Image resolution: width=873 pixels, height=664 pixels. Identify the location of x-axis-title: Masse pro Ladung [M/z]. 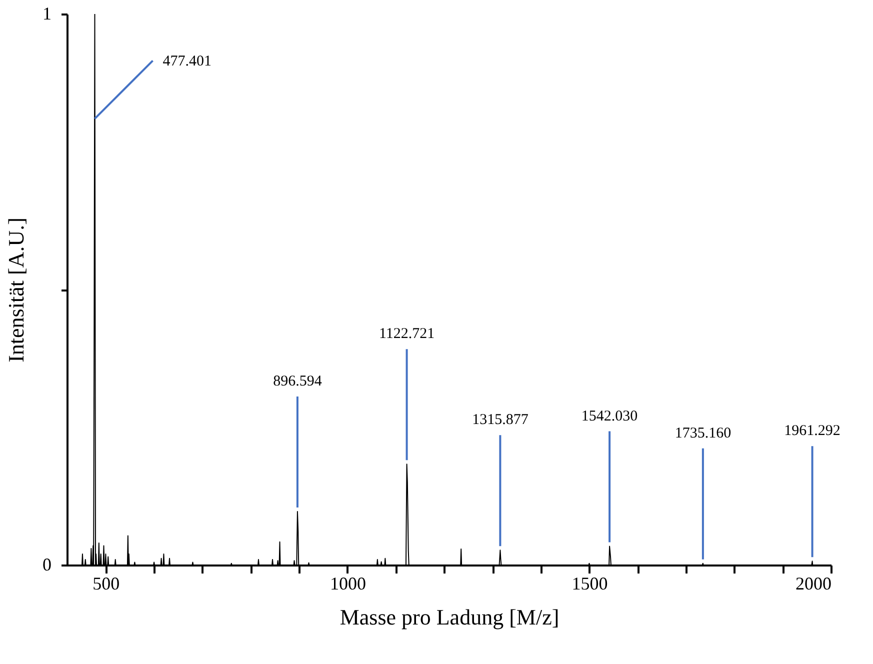
(450, 617).